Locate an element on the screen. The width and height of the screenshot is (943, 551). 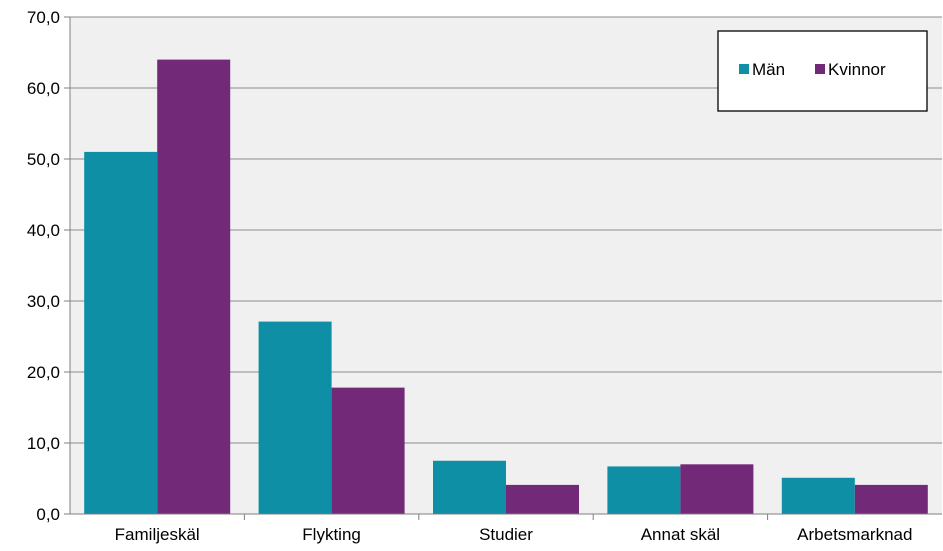
legend-swatch-män is located at coordinates (744, 69).